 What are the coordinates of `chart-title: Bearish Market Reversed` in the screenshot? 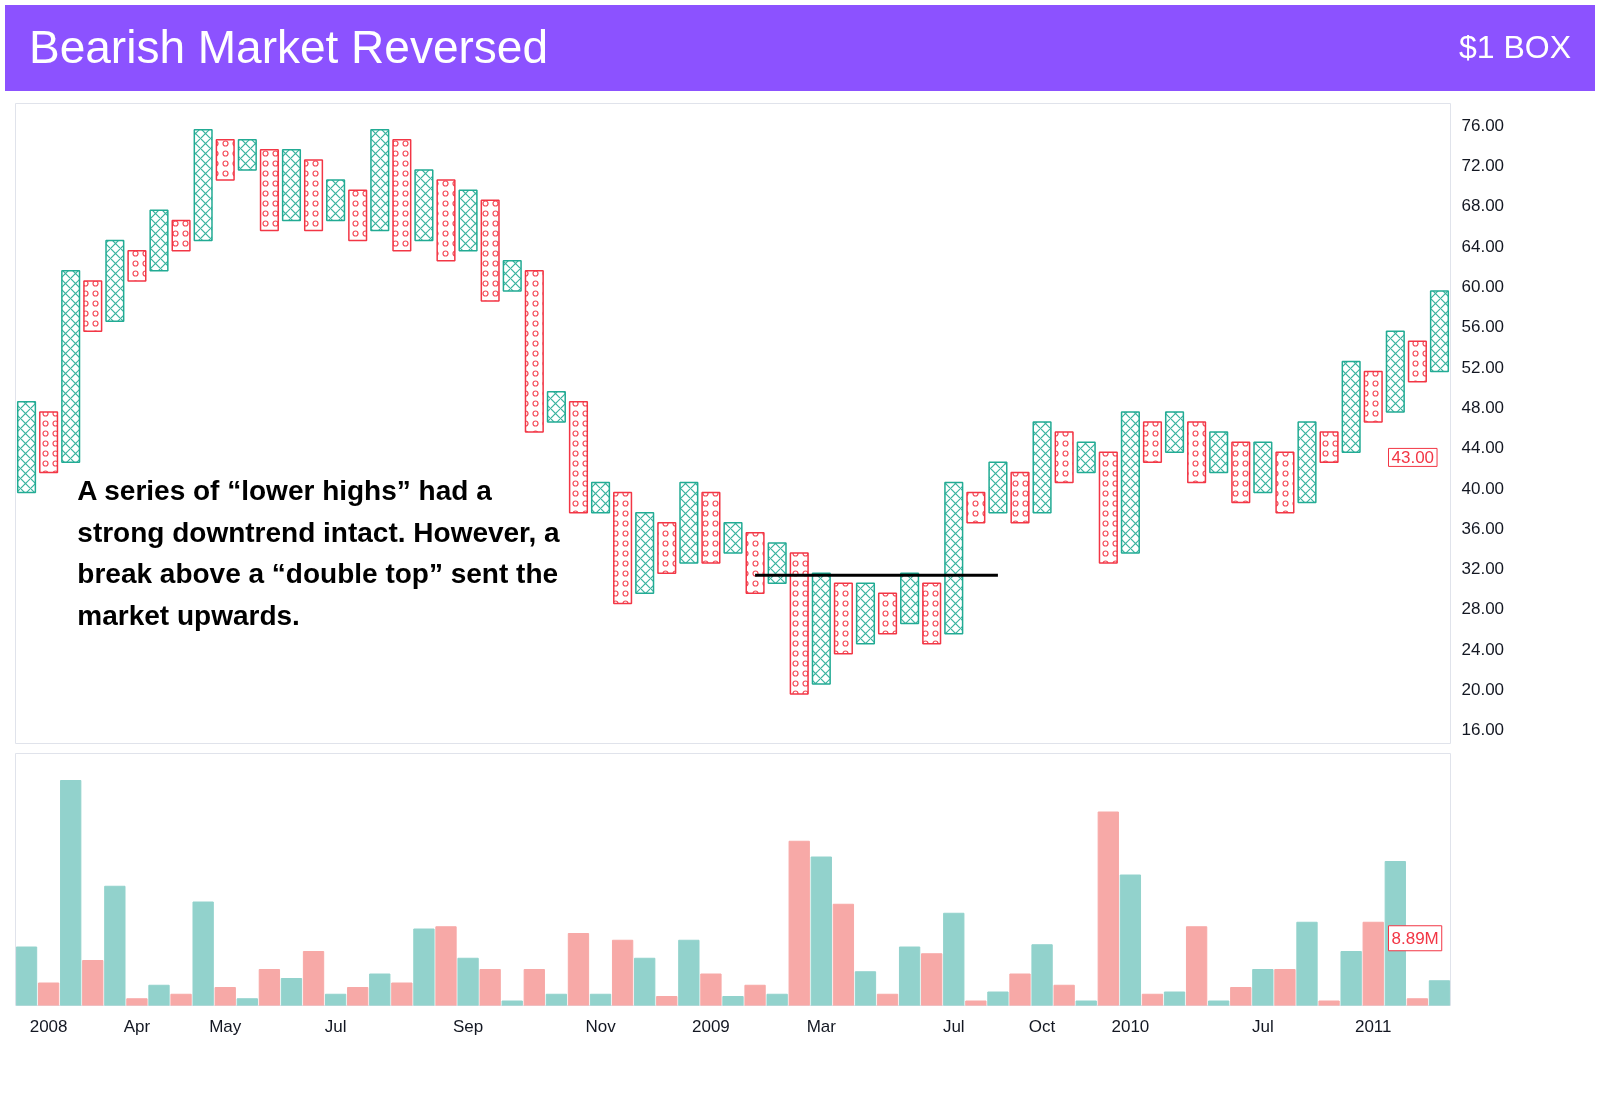 It's located at (288, 48).